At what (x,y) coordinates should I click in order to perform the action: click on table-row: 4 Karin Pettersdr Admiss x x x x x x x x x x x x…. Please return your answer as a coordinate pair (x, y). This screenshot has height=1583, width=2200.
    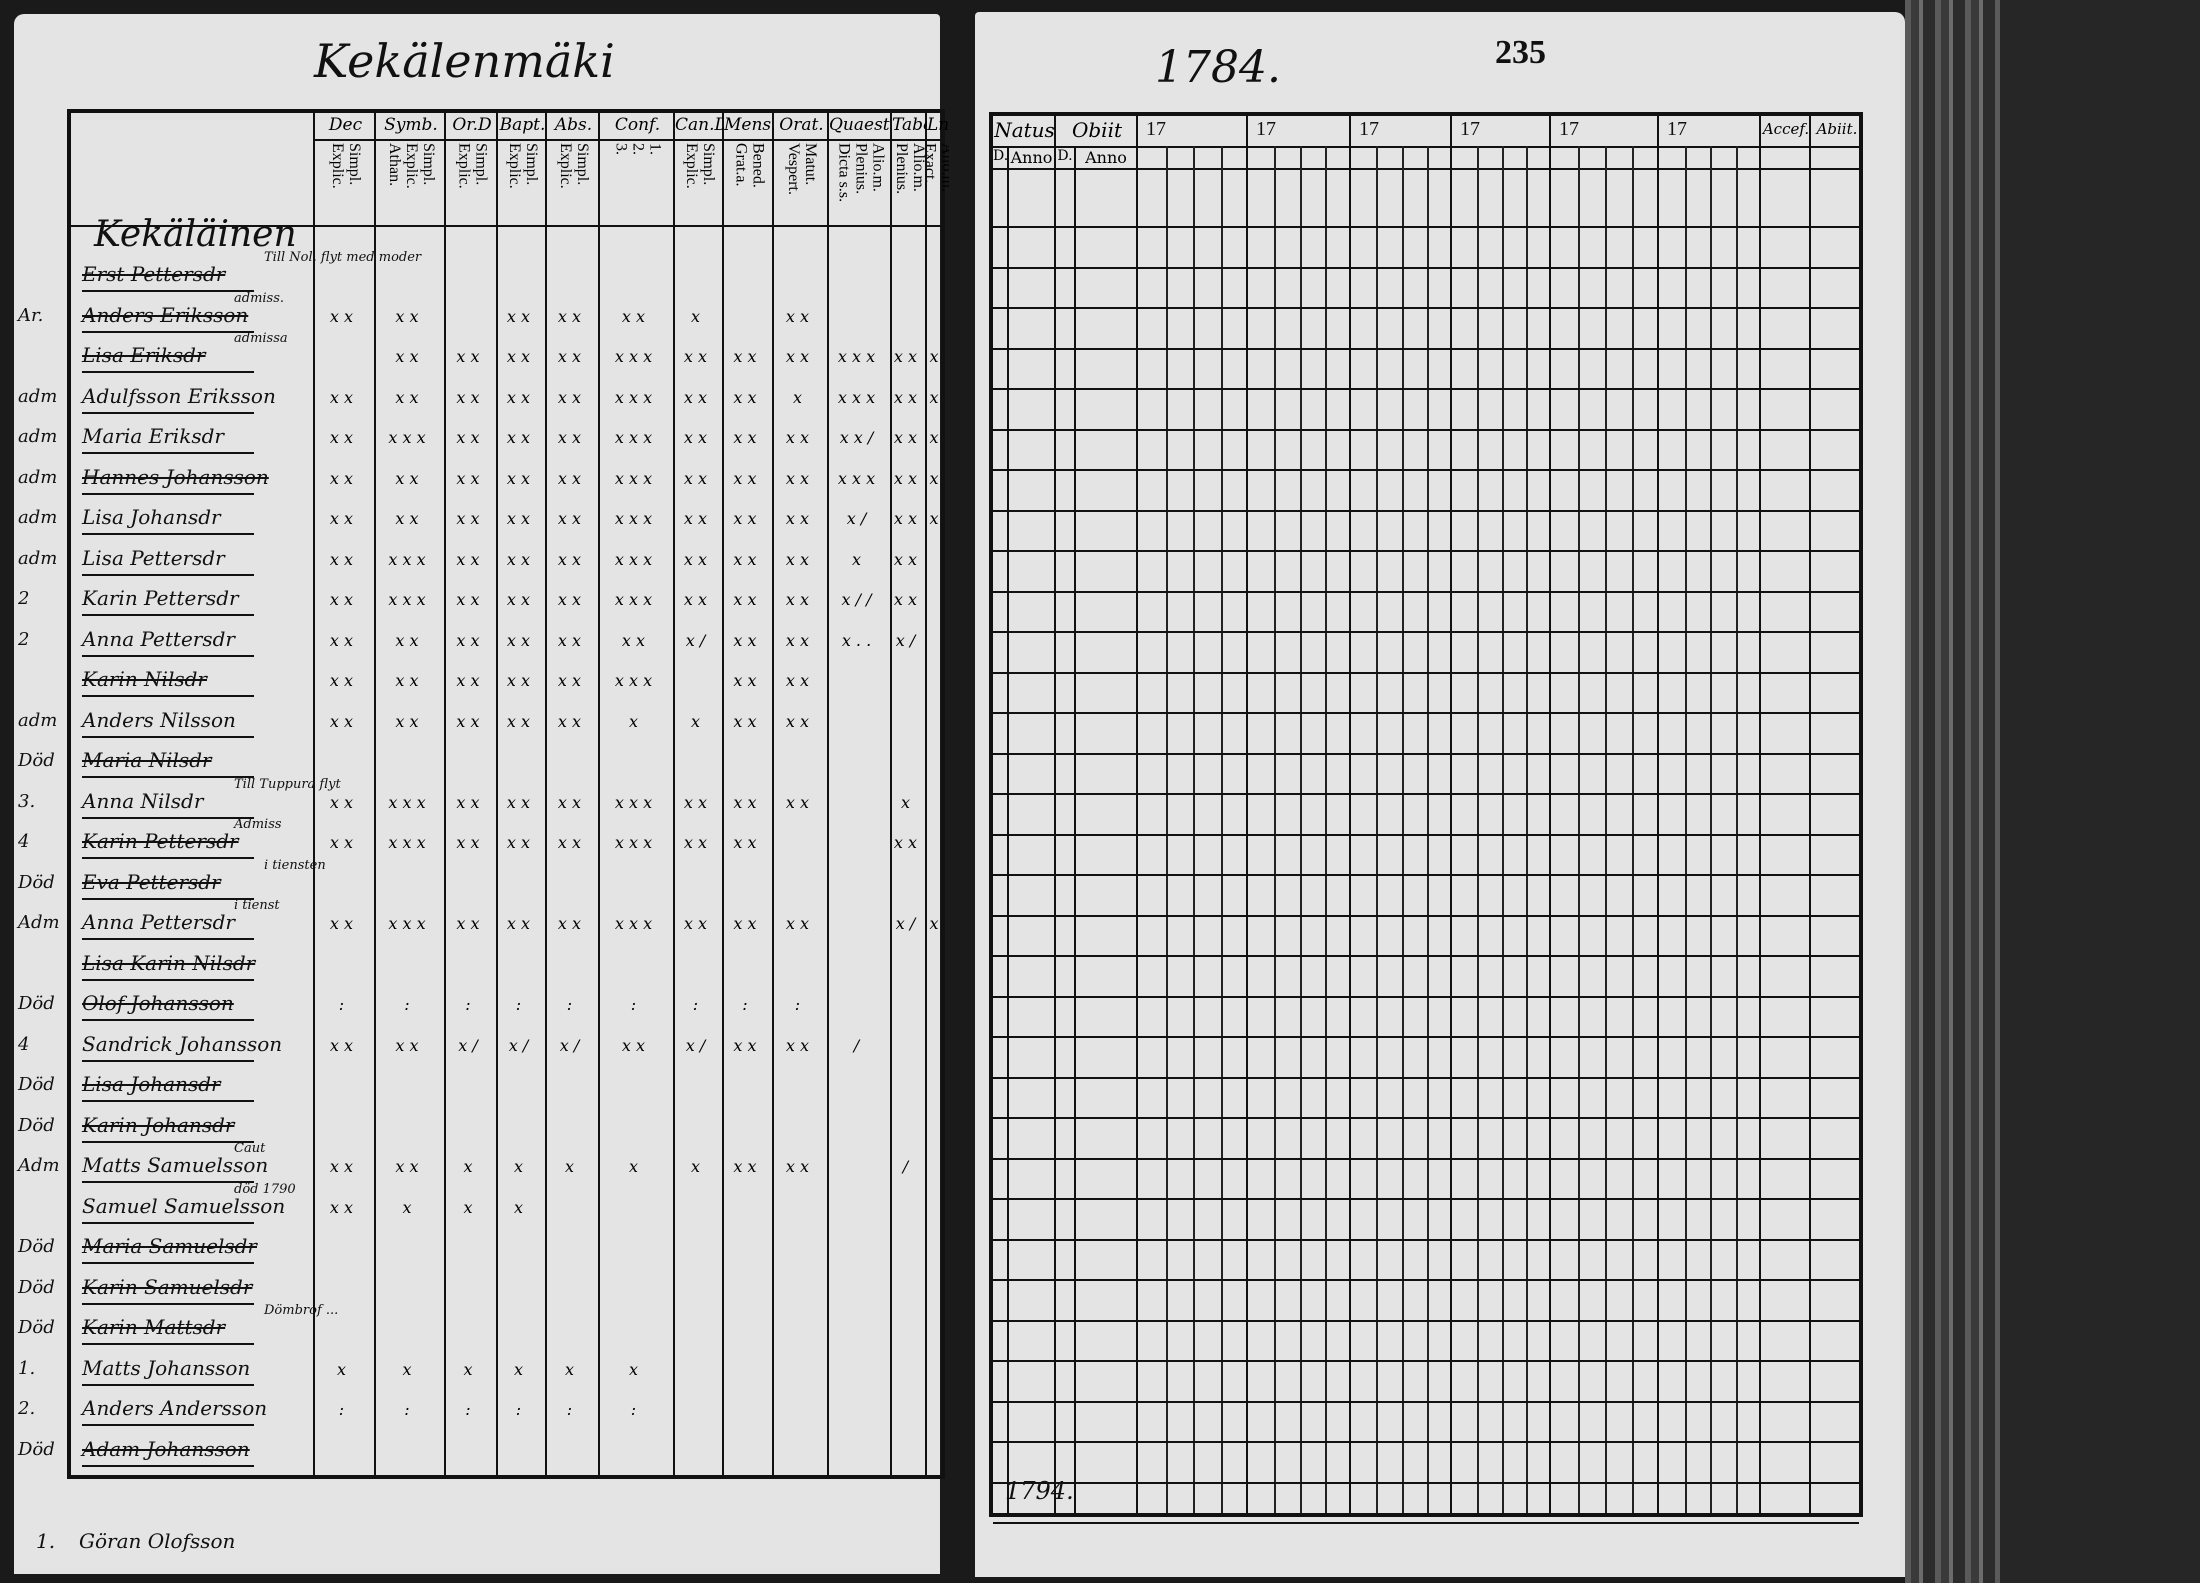
    Looking at the image, I should click on (477, 839).